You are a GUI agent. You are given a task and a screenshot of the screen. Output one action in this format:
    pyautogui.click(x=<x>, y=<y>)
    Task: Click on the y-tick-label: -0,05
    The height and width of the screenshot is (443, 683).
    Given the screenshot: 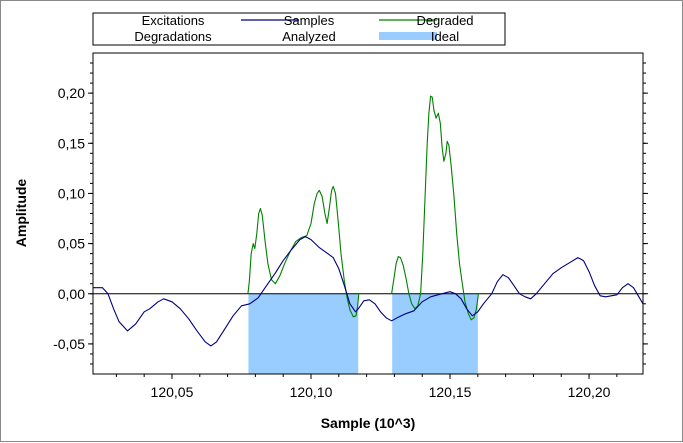 What is the action you would take?
    pyautogui.click(x=69, y=344)
    